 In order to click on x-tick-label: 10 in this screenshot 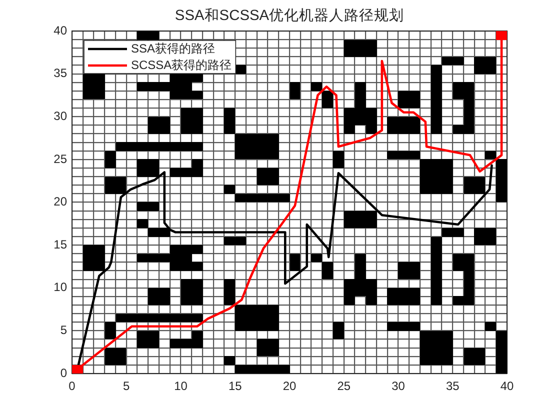, I will do `click(181, 386)`.